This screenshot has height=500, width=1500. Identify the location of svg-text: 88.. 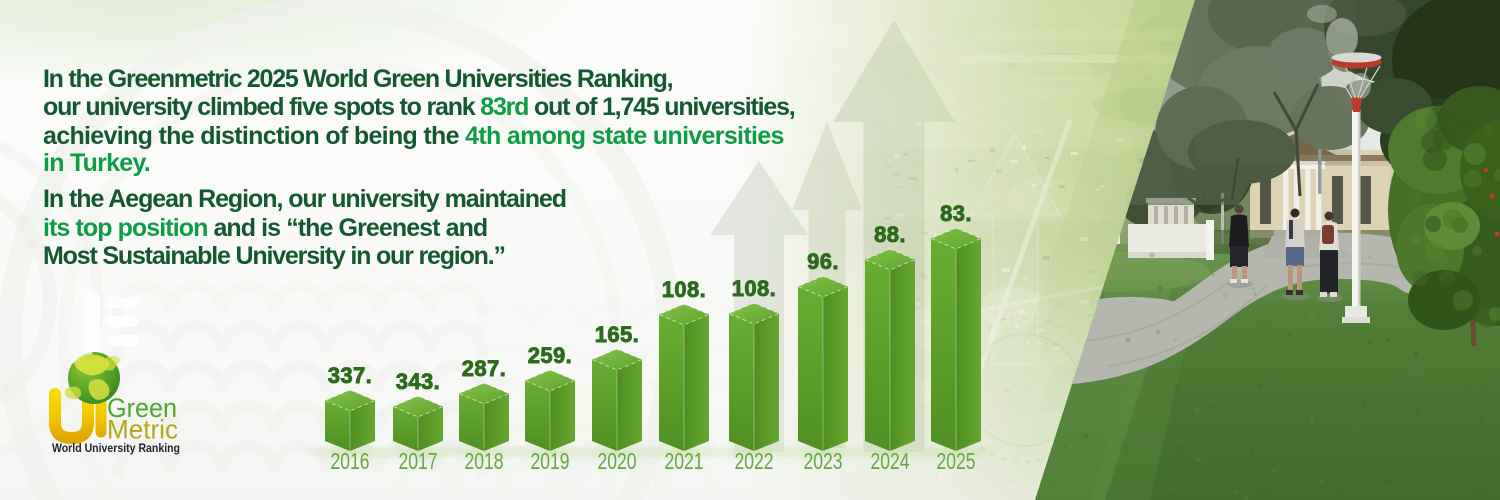
(890, 234).